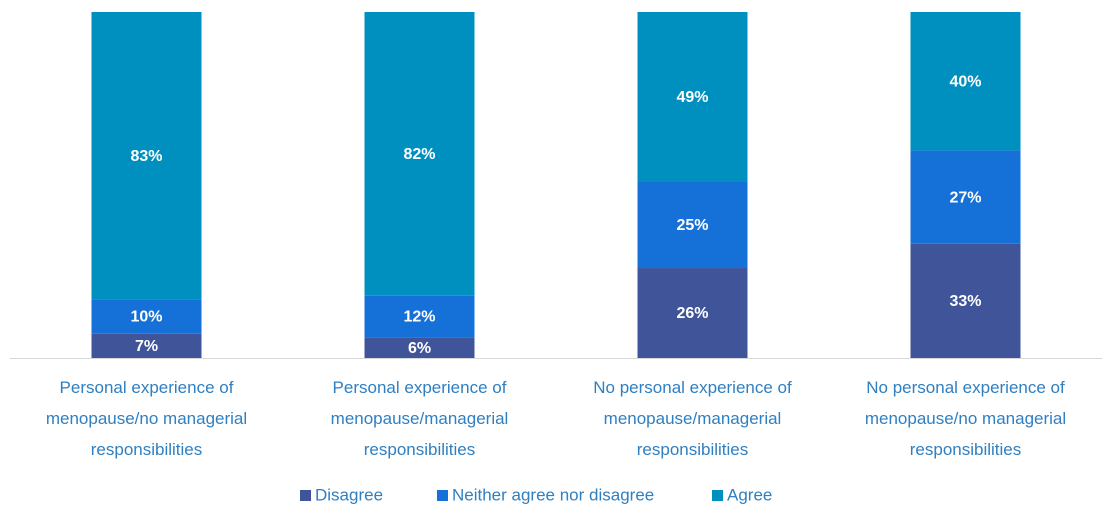 The width and height of the screenshot is (1102, 512). I want to click on data-label: 40%, so click(965, 81).